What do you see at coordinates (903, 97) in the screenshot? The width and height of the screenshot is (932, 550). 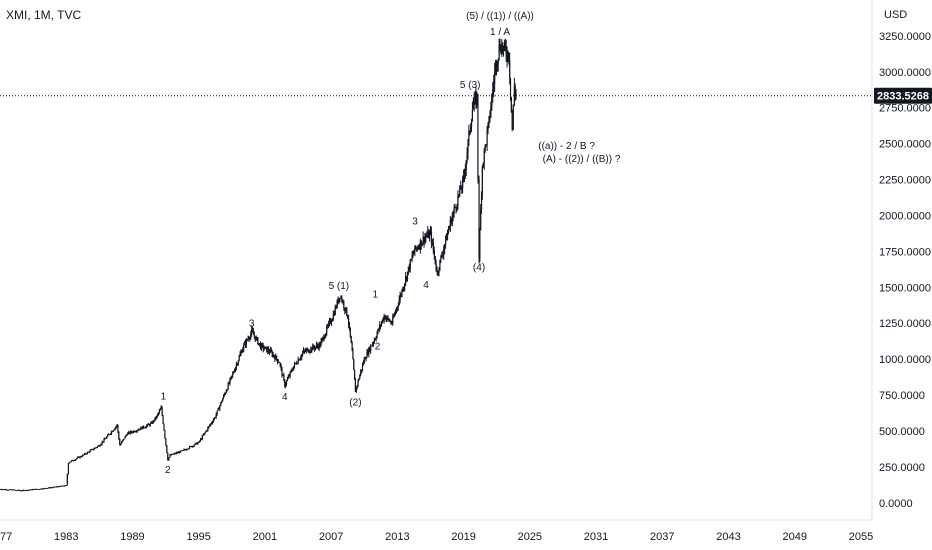 I see `last-price-tag-label: 2833.5268` at bounding box center [903, 97].